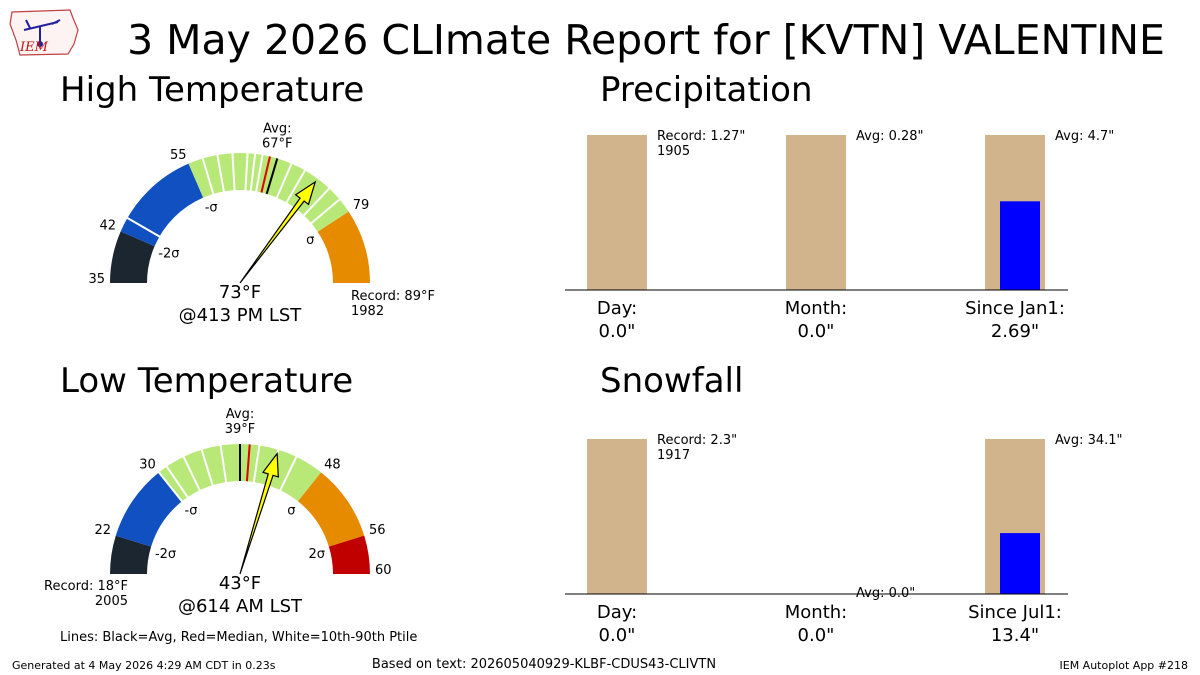 This screenshot has width=1200, height=675. Describe the element at coordinates (241, 315) in the screenshot. I see `gauge-time-label: @413 PM LST` at that location.